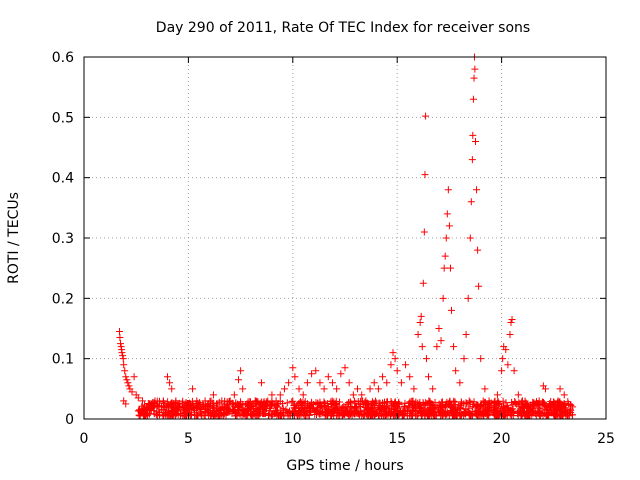  I want to click on x-tick-label: 0, so click(84, 439).